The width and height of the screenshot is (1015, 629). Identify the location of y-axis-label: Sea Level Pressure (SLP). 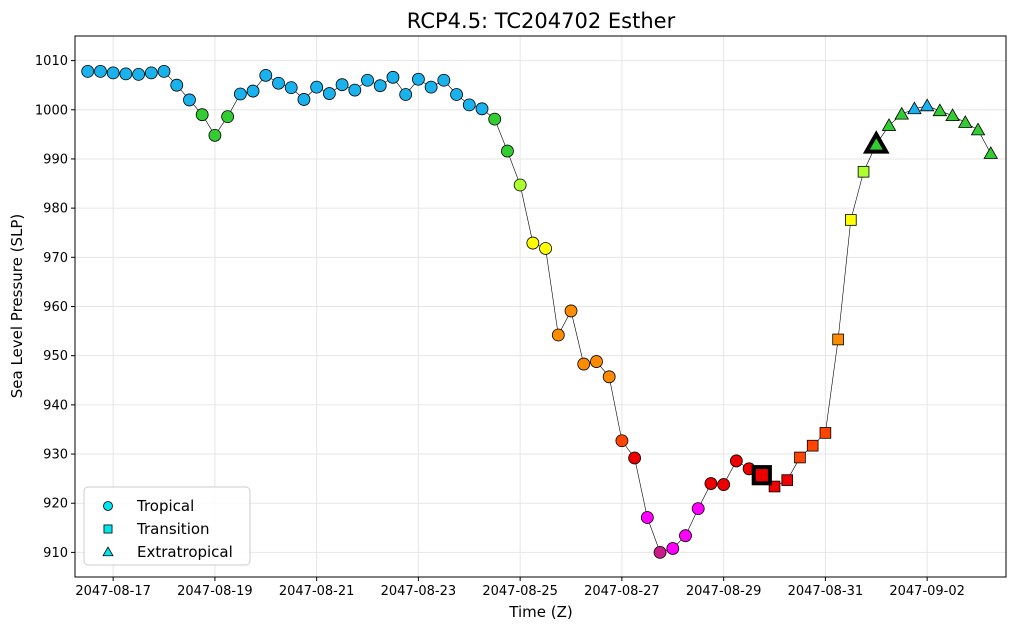
(17, 306).